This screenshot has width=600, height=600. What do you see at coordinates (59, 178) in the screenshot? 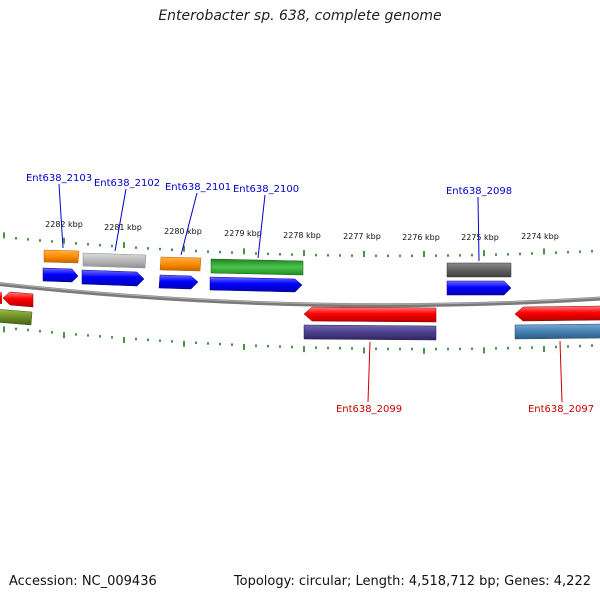
I see `gene-label: Ent638_2103` at bounding box center [59, 178].